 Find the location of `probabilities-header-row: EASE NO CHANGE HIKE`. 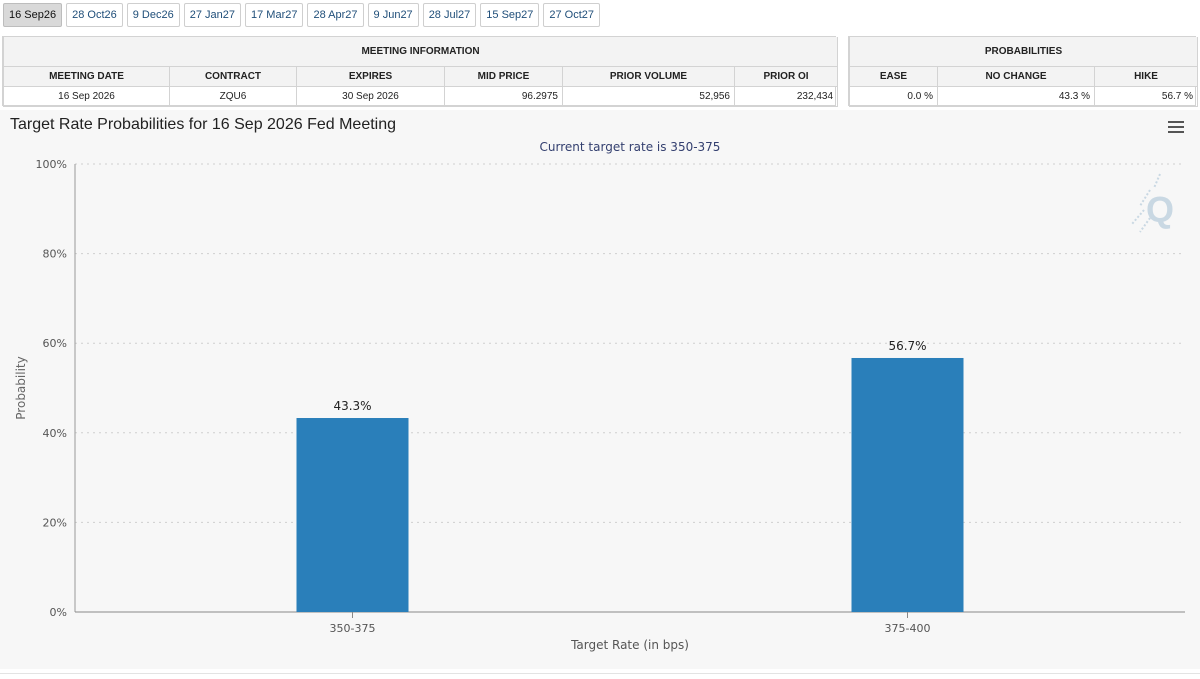

probabilities-header-row: EASE NO CHANGE HIKE is located at coordinates (1024, 76).